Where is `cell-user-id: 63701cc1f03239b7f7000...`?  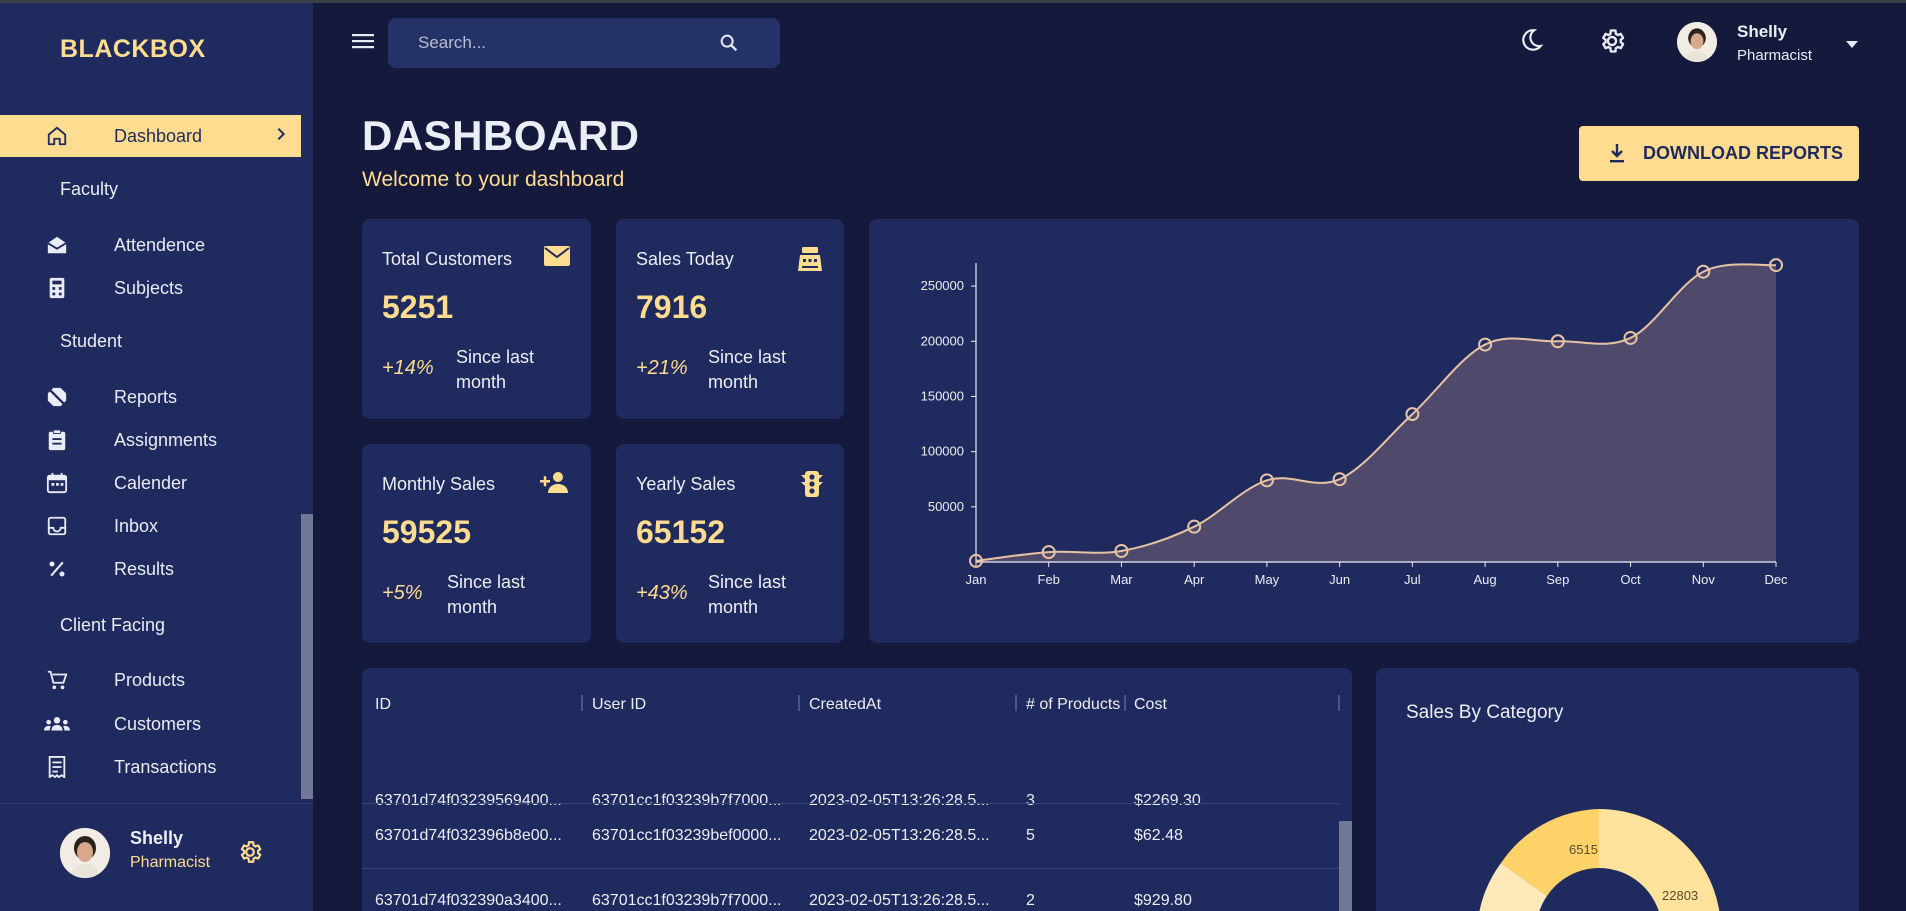
cell-user-id: 63701cc1f03239b7f7000... is located at coordinates (687, 900).